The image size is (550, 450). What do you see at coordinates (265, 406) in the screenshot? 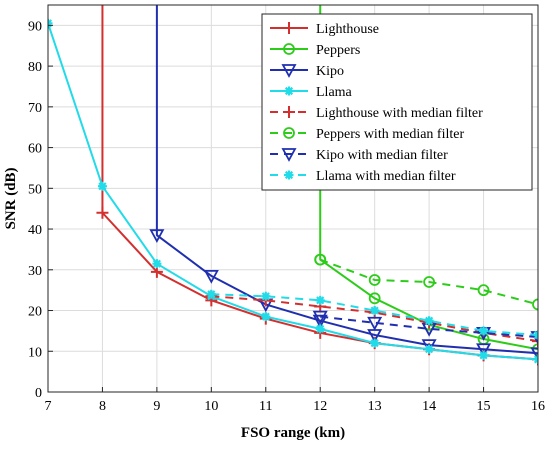
I see `x-tick-label: 11` at bounding box center [265, 406].